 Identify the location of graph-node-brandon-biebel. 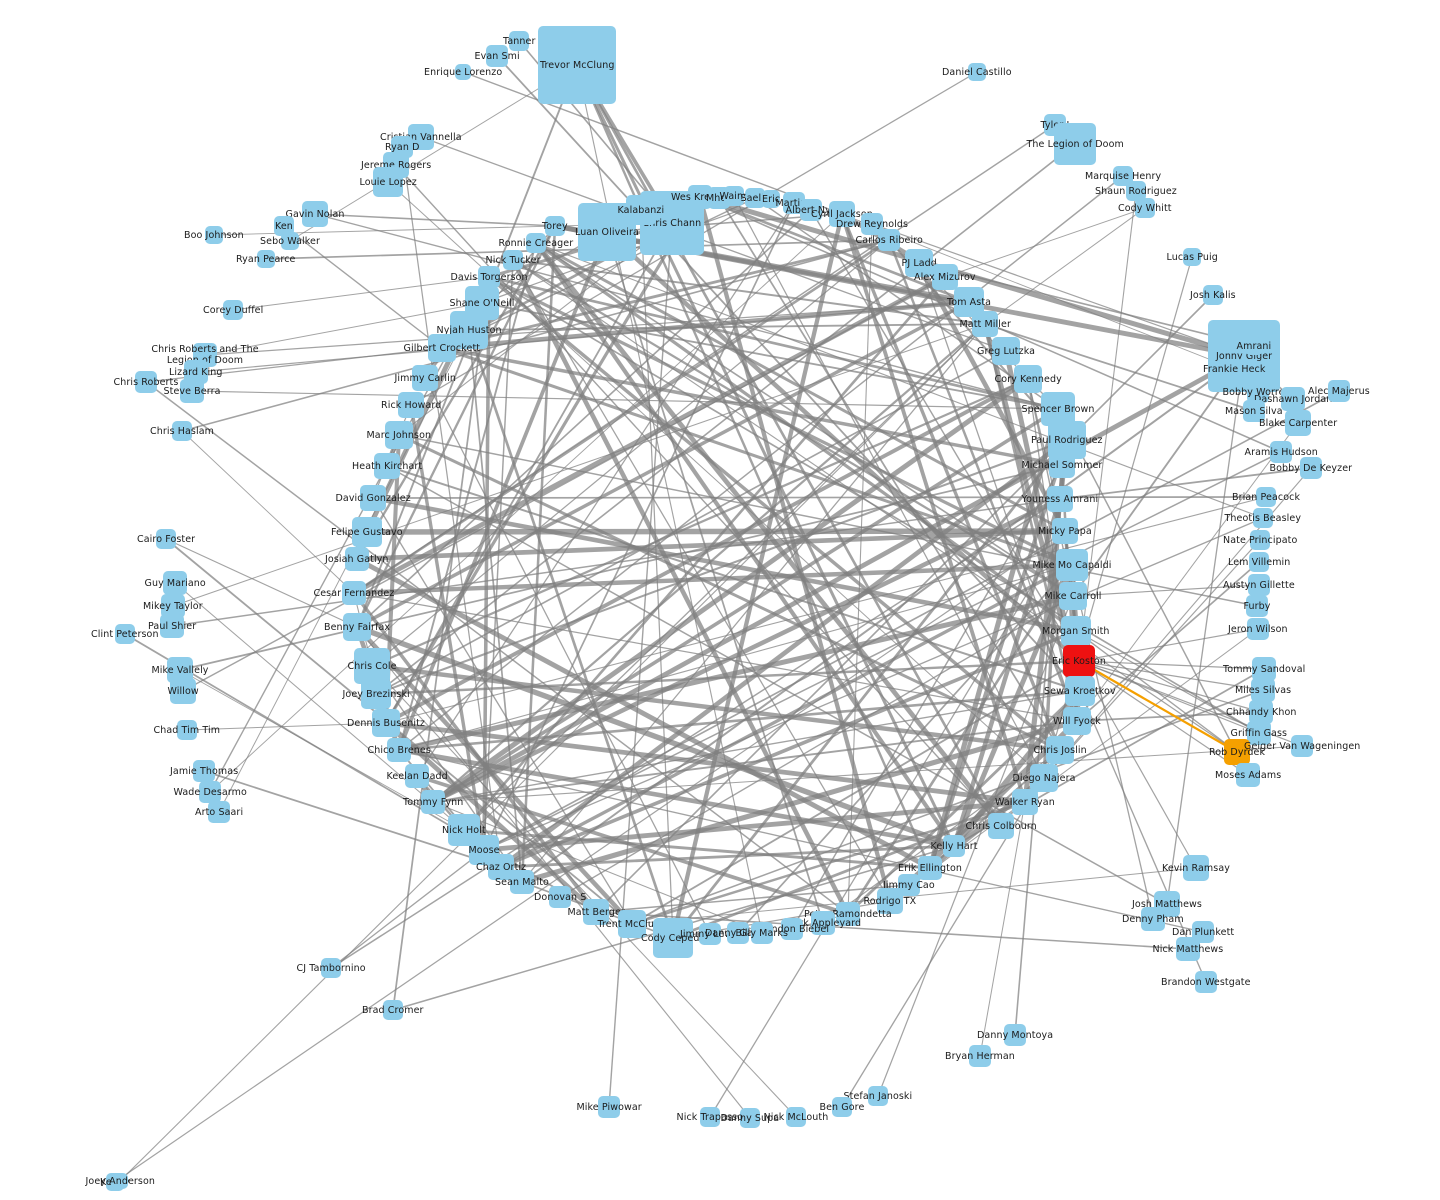
(792, 929).